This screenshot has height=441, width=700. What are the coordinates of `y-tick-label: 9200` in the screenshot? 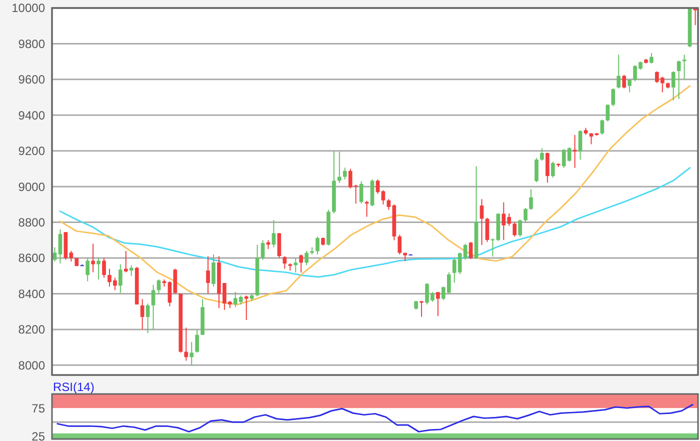 It's located at (32, 151).